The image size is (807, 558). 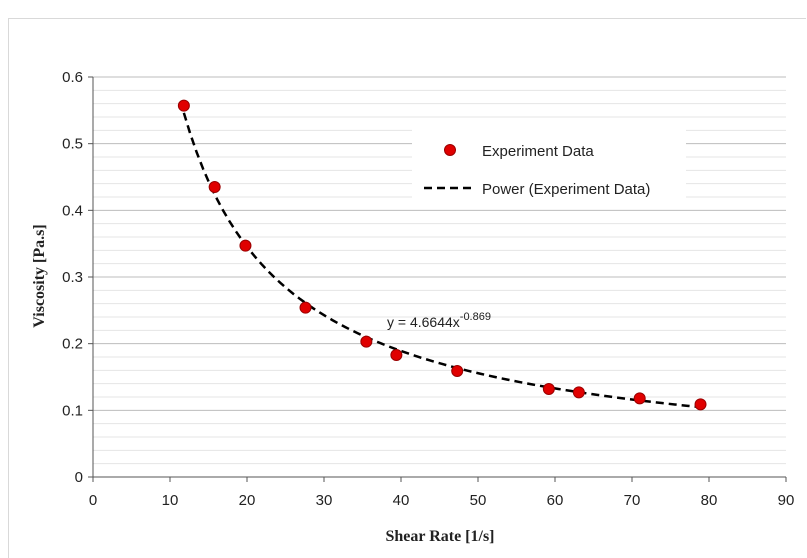 I want to click on legend-marker-experiment-data, so click(x=450, y=150).